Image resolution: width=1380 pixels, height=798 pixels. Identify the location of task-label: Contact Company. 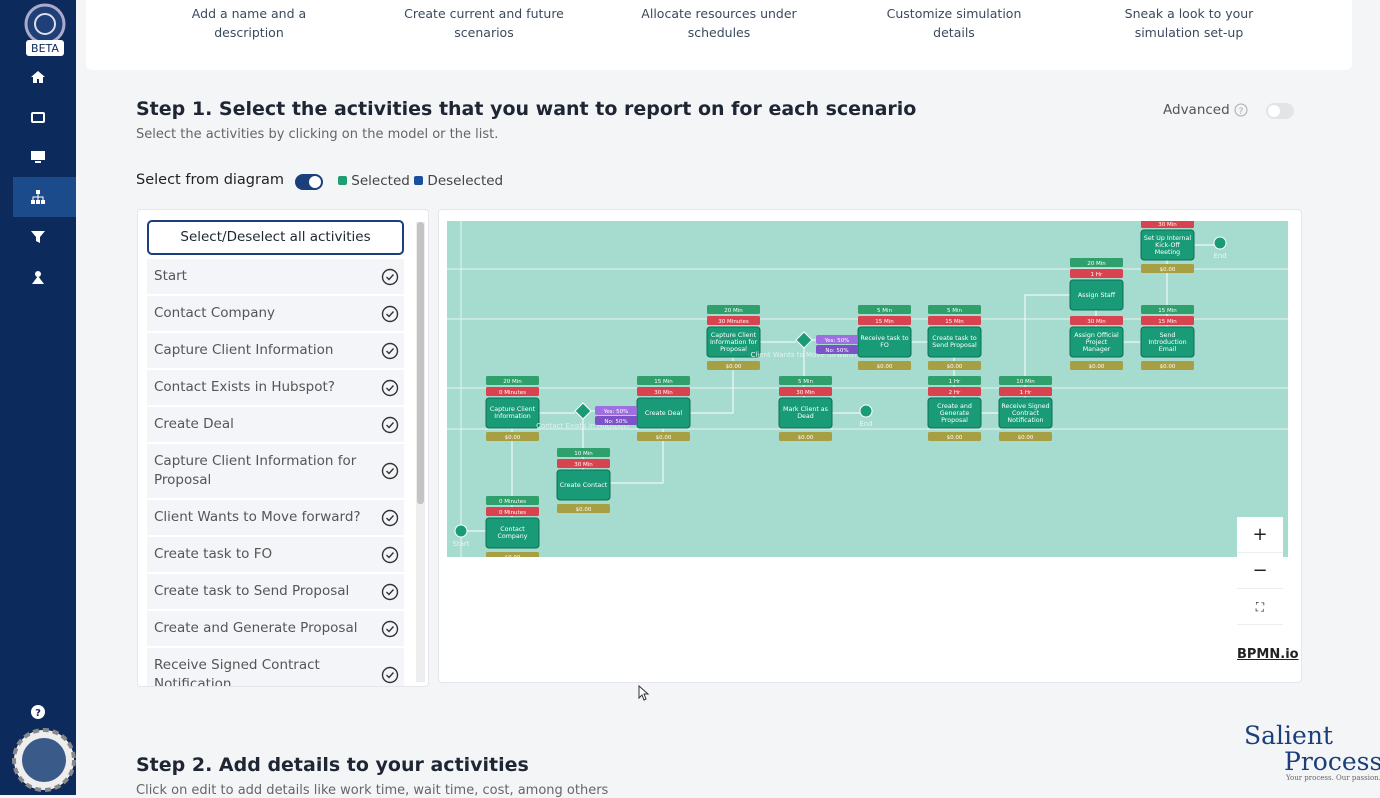
(512, 533).